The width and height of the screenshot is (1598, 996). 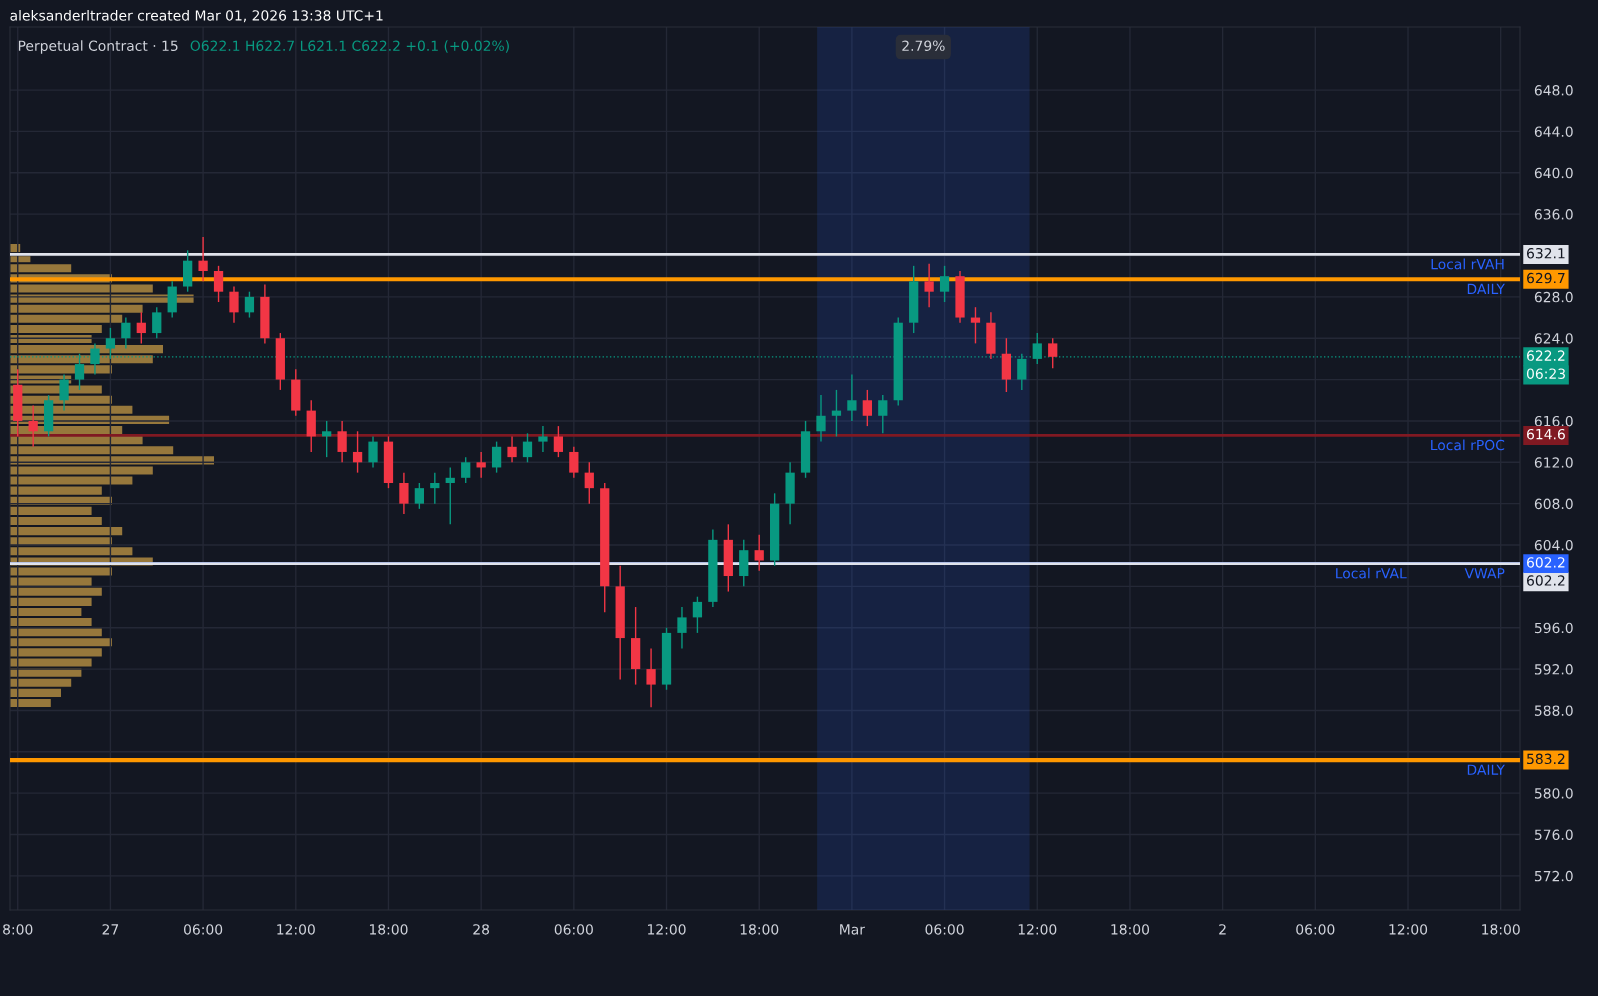 What do you see at coordinates (852, 929) in the screenshot?
I see `x-tick-label: Mar` at bounding box center [852, 929].